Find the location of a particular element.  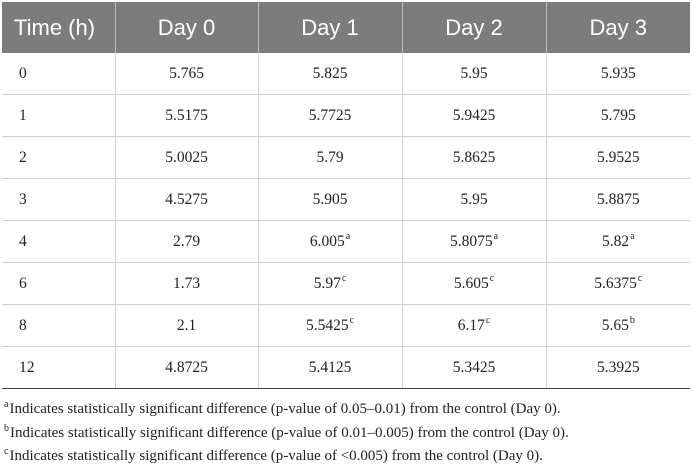

cell-day-1: 5.5425c is located at coordinates (330, 325).